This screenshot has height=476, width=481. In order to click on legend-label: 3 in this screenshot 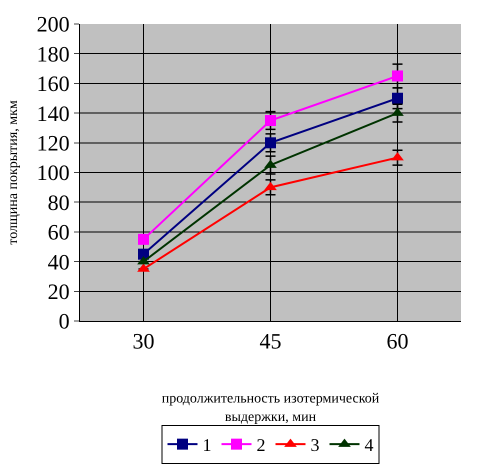, I will do `click(315, 445)`.